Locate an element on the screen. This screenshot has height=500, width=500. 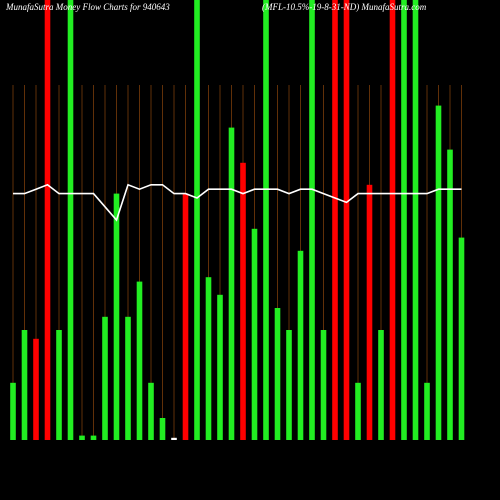
chart-title: MunafaSutra Money Flow Charts for 940643 is located at coordinates (87, 7).